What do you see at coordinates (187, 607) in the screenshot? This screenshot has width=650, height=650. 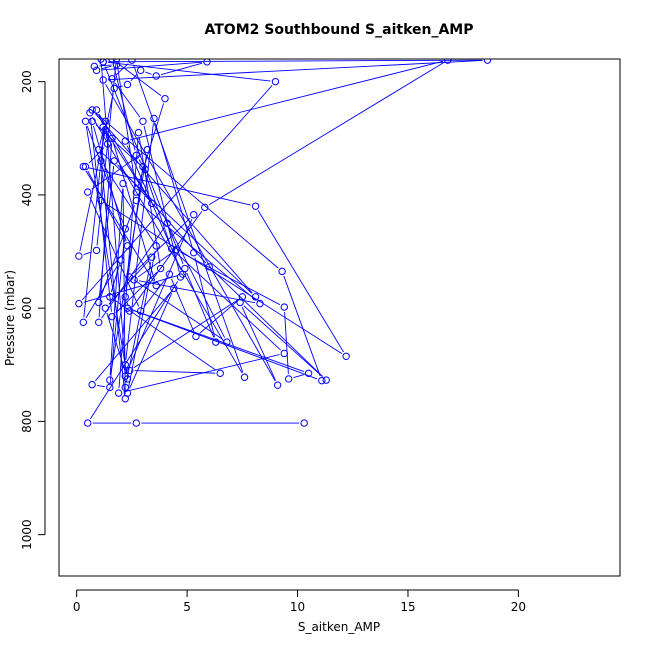 I see `x-tick-label: 5` at bounding box center [187, 607].